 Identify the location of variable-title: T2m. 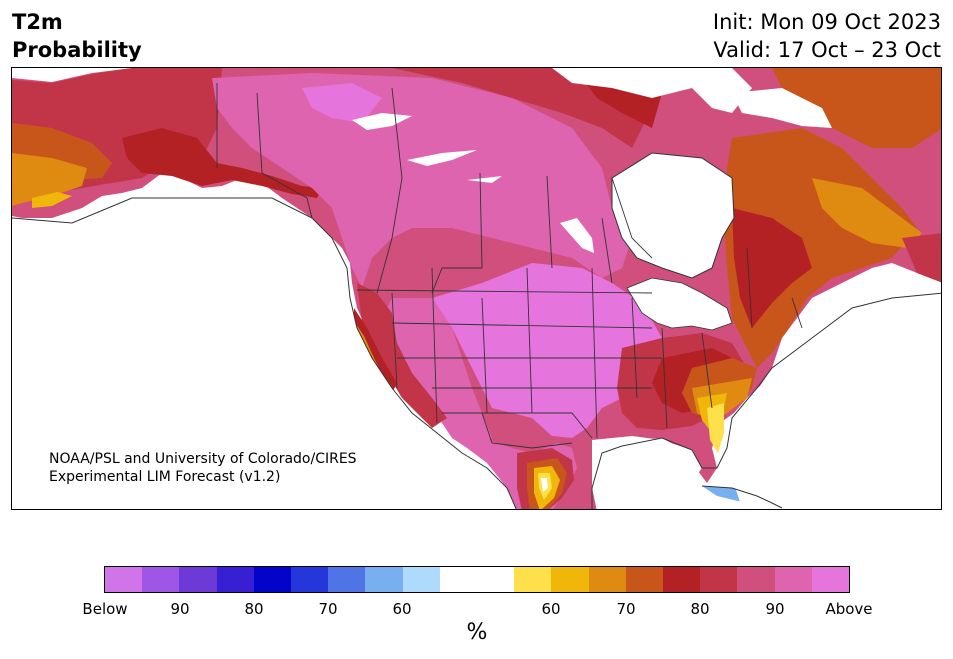
(37, 22).